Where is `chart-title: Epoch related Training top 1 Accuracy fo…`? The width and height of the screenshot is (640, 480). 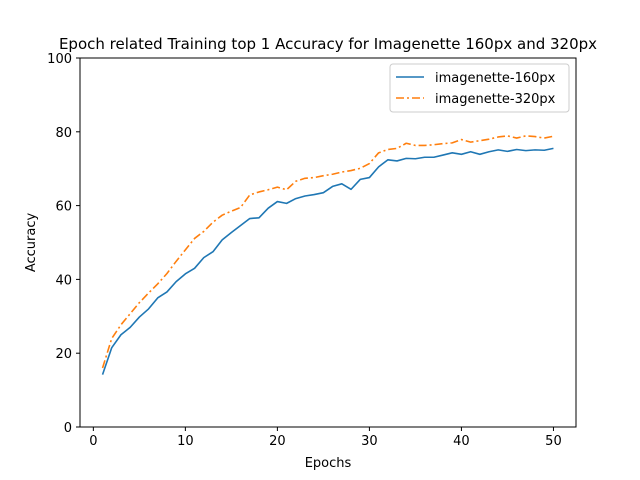
chart-title: Epoch related Training top 1 Accuracy fo… is located at coordinates (328, 44).